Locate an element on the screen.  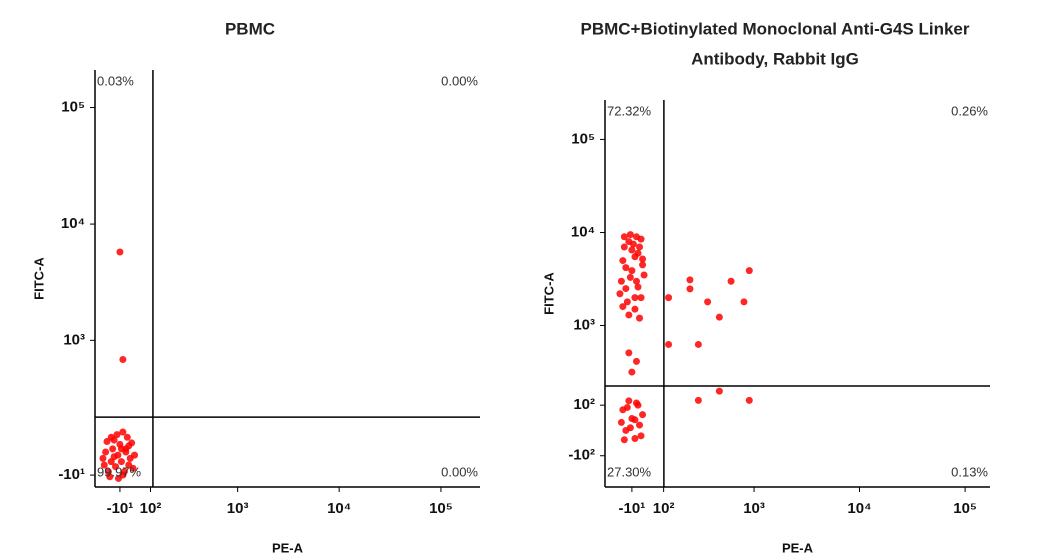
chart-title: PBMC is located at coordinates (250, 28).